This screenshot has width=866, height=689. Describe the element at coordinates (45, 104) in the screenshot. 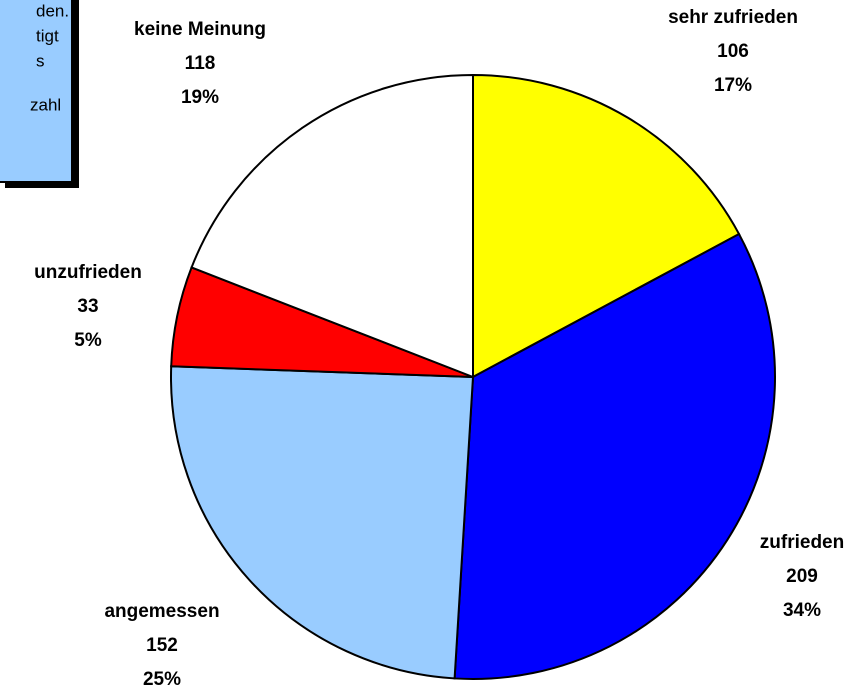

I see `note-text: zahl` at that location.